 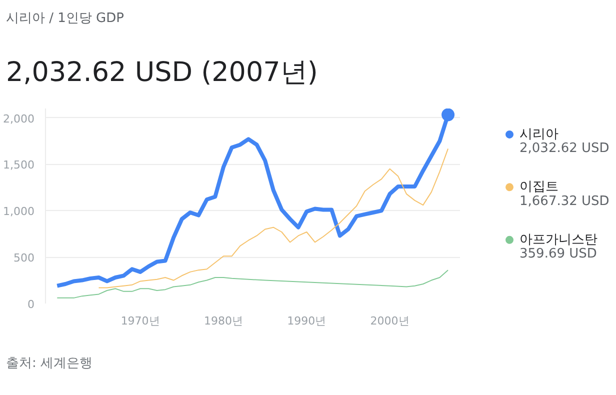 What do you see at coordinates (565, 148) in the screenshot?
I see `text: 2,032.62 USD` at bounding box center [565, 148].